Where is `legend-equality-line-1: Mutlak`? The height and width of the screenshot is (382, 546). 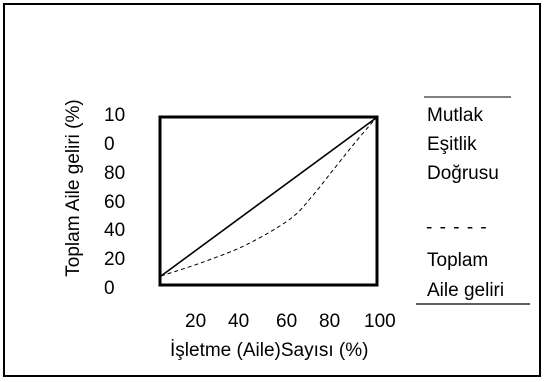 legend-equality-line-1: Mutlak is located at coordinates (455, 115).